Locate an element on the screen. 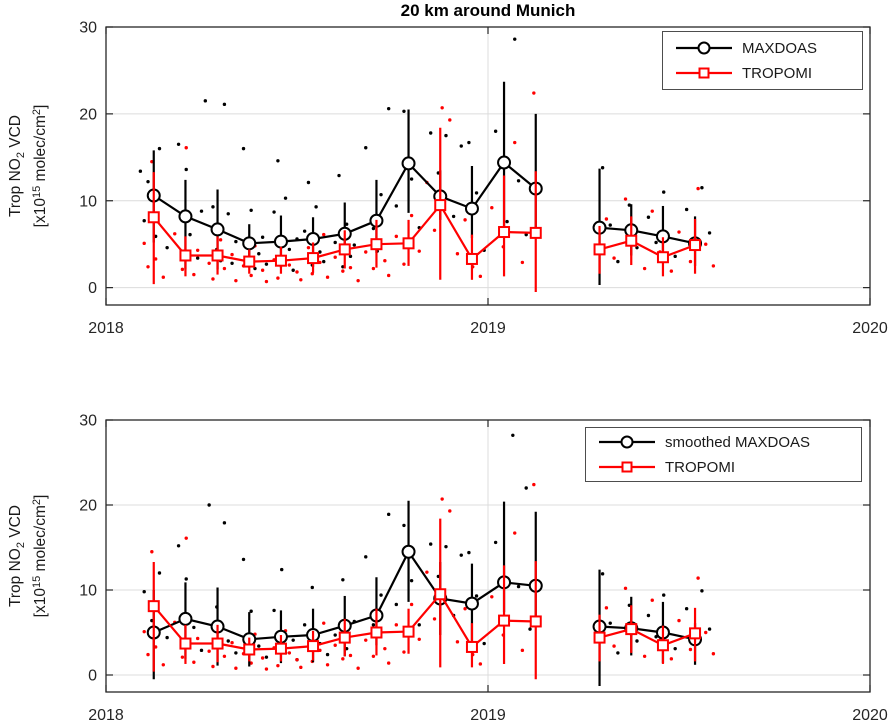 This screenshot has height=726, width=895. legend-label-smoothed-maxdoas: smoothed MAXDOAS is located at coordinates (738, 442).